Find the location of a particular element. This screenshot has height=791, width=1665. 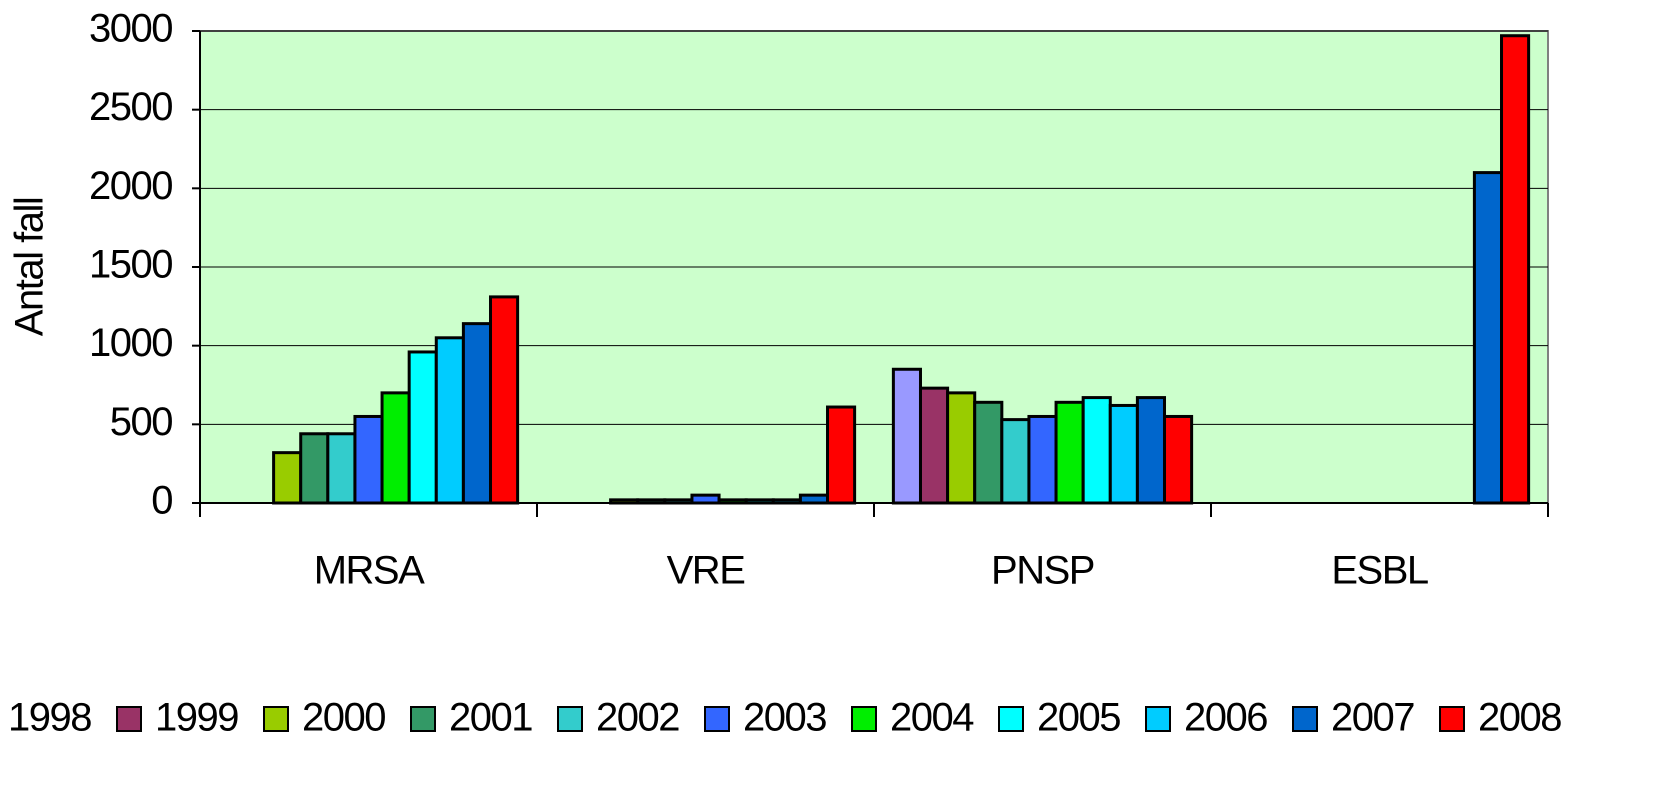

x-tick-label: VRE is located at coordinates (706, 571).